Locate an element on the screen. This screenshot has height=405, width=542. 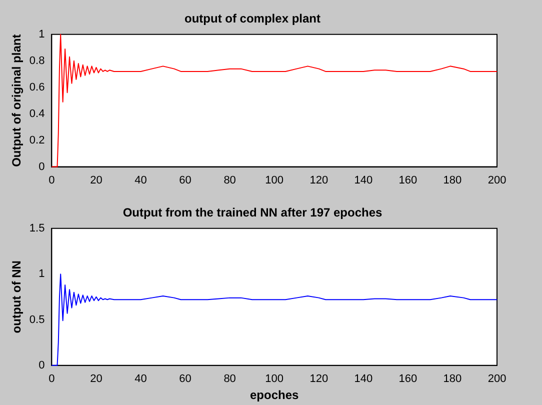
y-axis-title: Output of original plant is located at coordinates (17, 100).